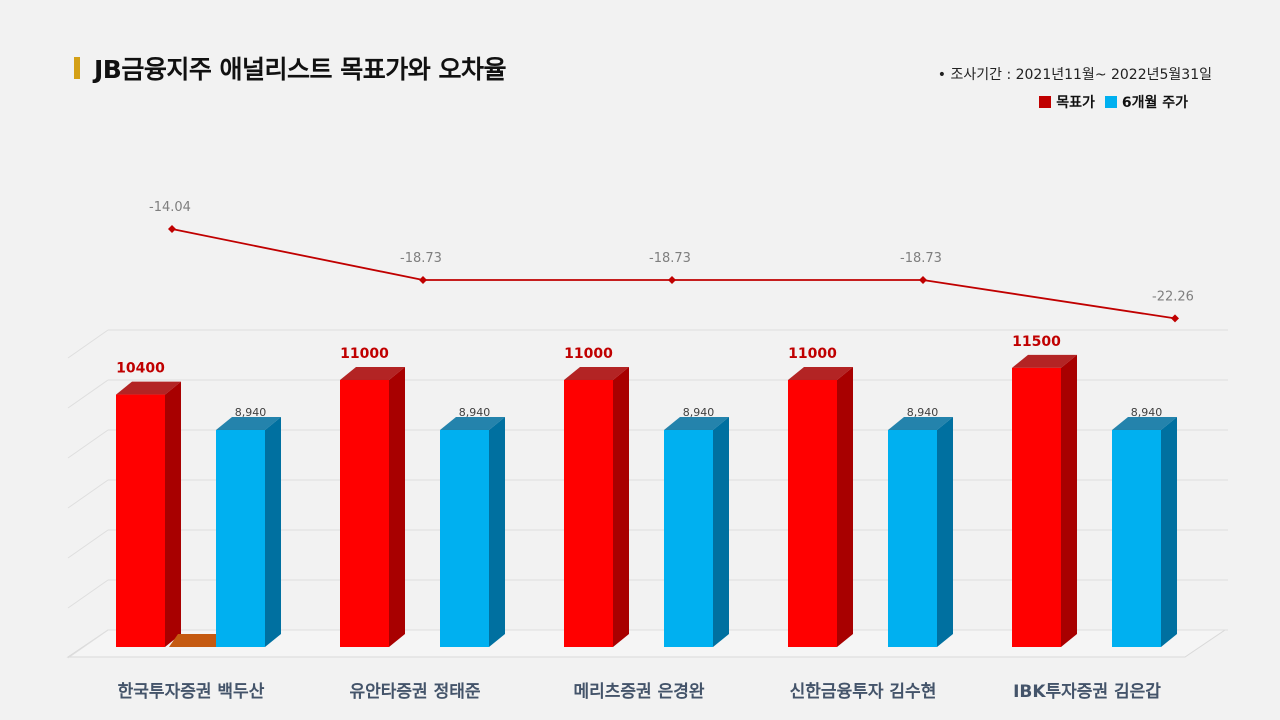  I want to click on category-label: 유안타증권 정태준, so click(414, 692).